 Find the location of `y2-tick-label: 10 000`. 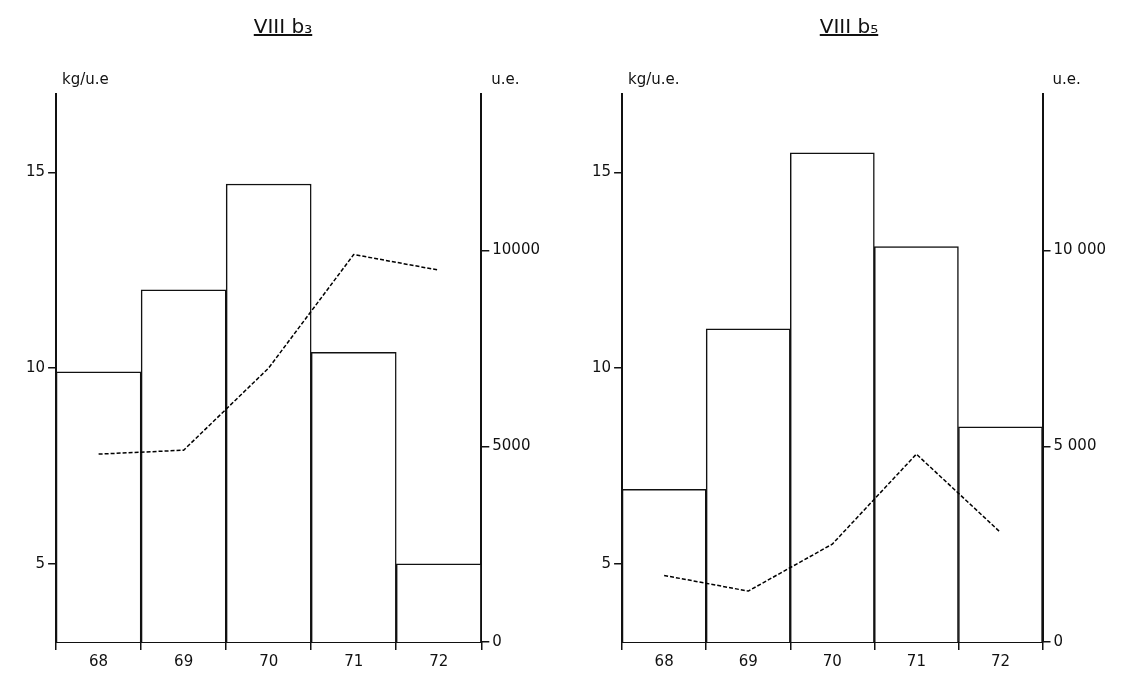

y2-tick-label: 10 000 is located at coordinates (1080, 249).